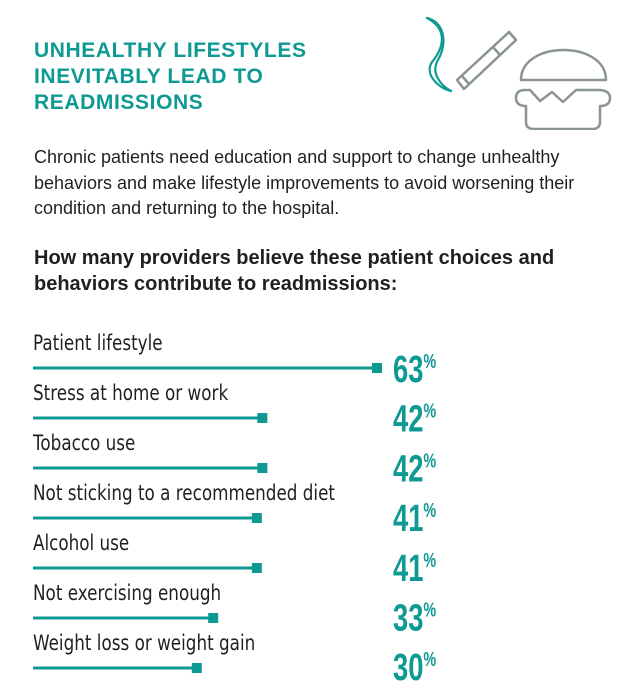 Image resolution: width=641 pixels, height=693 pixels. What do you see at coordinates (408, 618) in the screenshot?
I see `value-number: 33` at bounding box center [408, 618].